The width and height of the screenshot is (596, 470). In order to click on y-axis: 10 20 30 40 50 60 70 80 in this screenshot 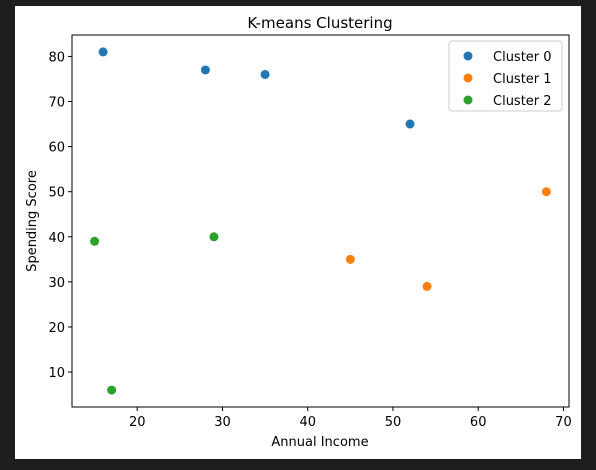, I will do `click(60, 215)`.